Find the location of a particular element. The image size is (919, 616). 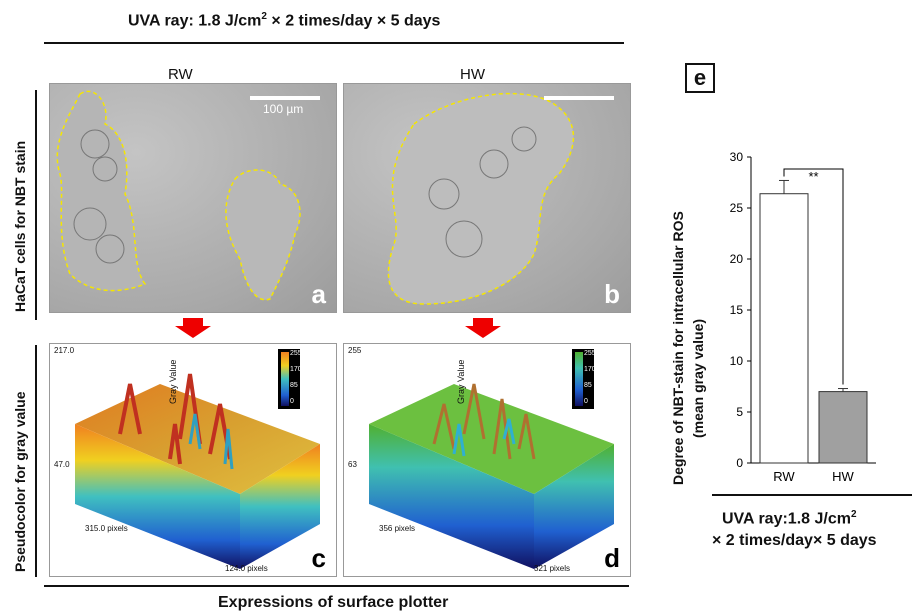

panel-letter-d: d is located at coordinates (612, 558).